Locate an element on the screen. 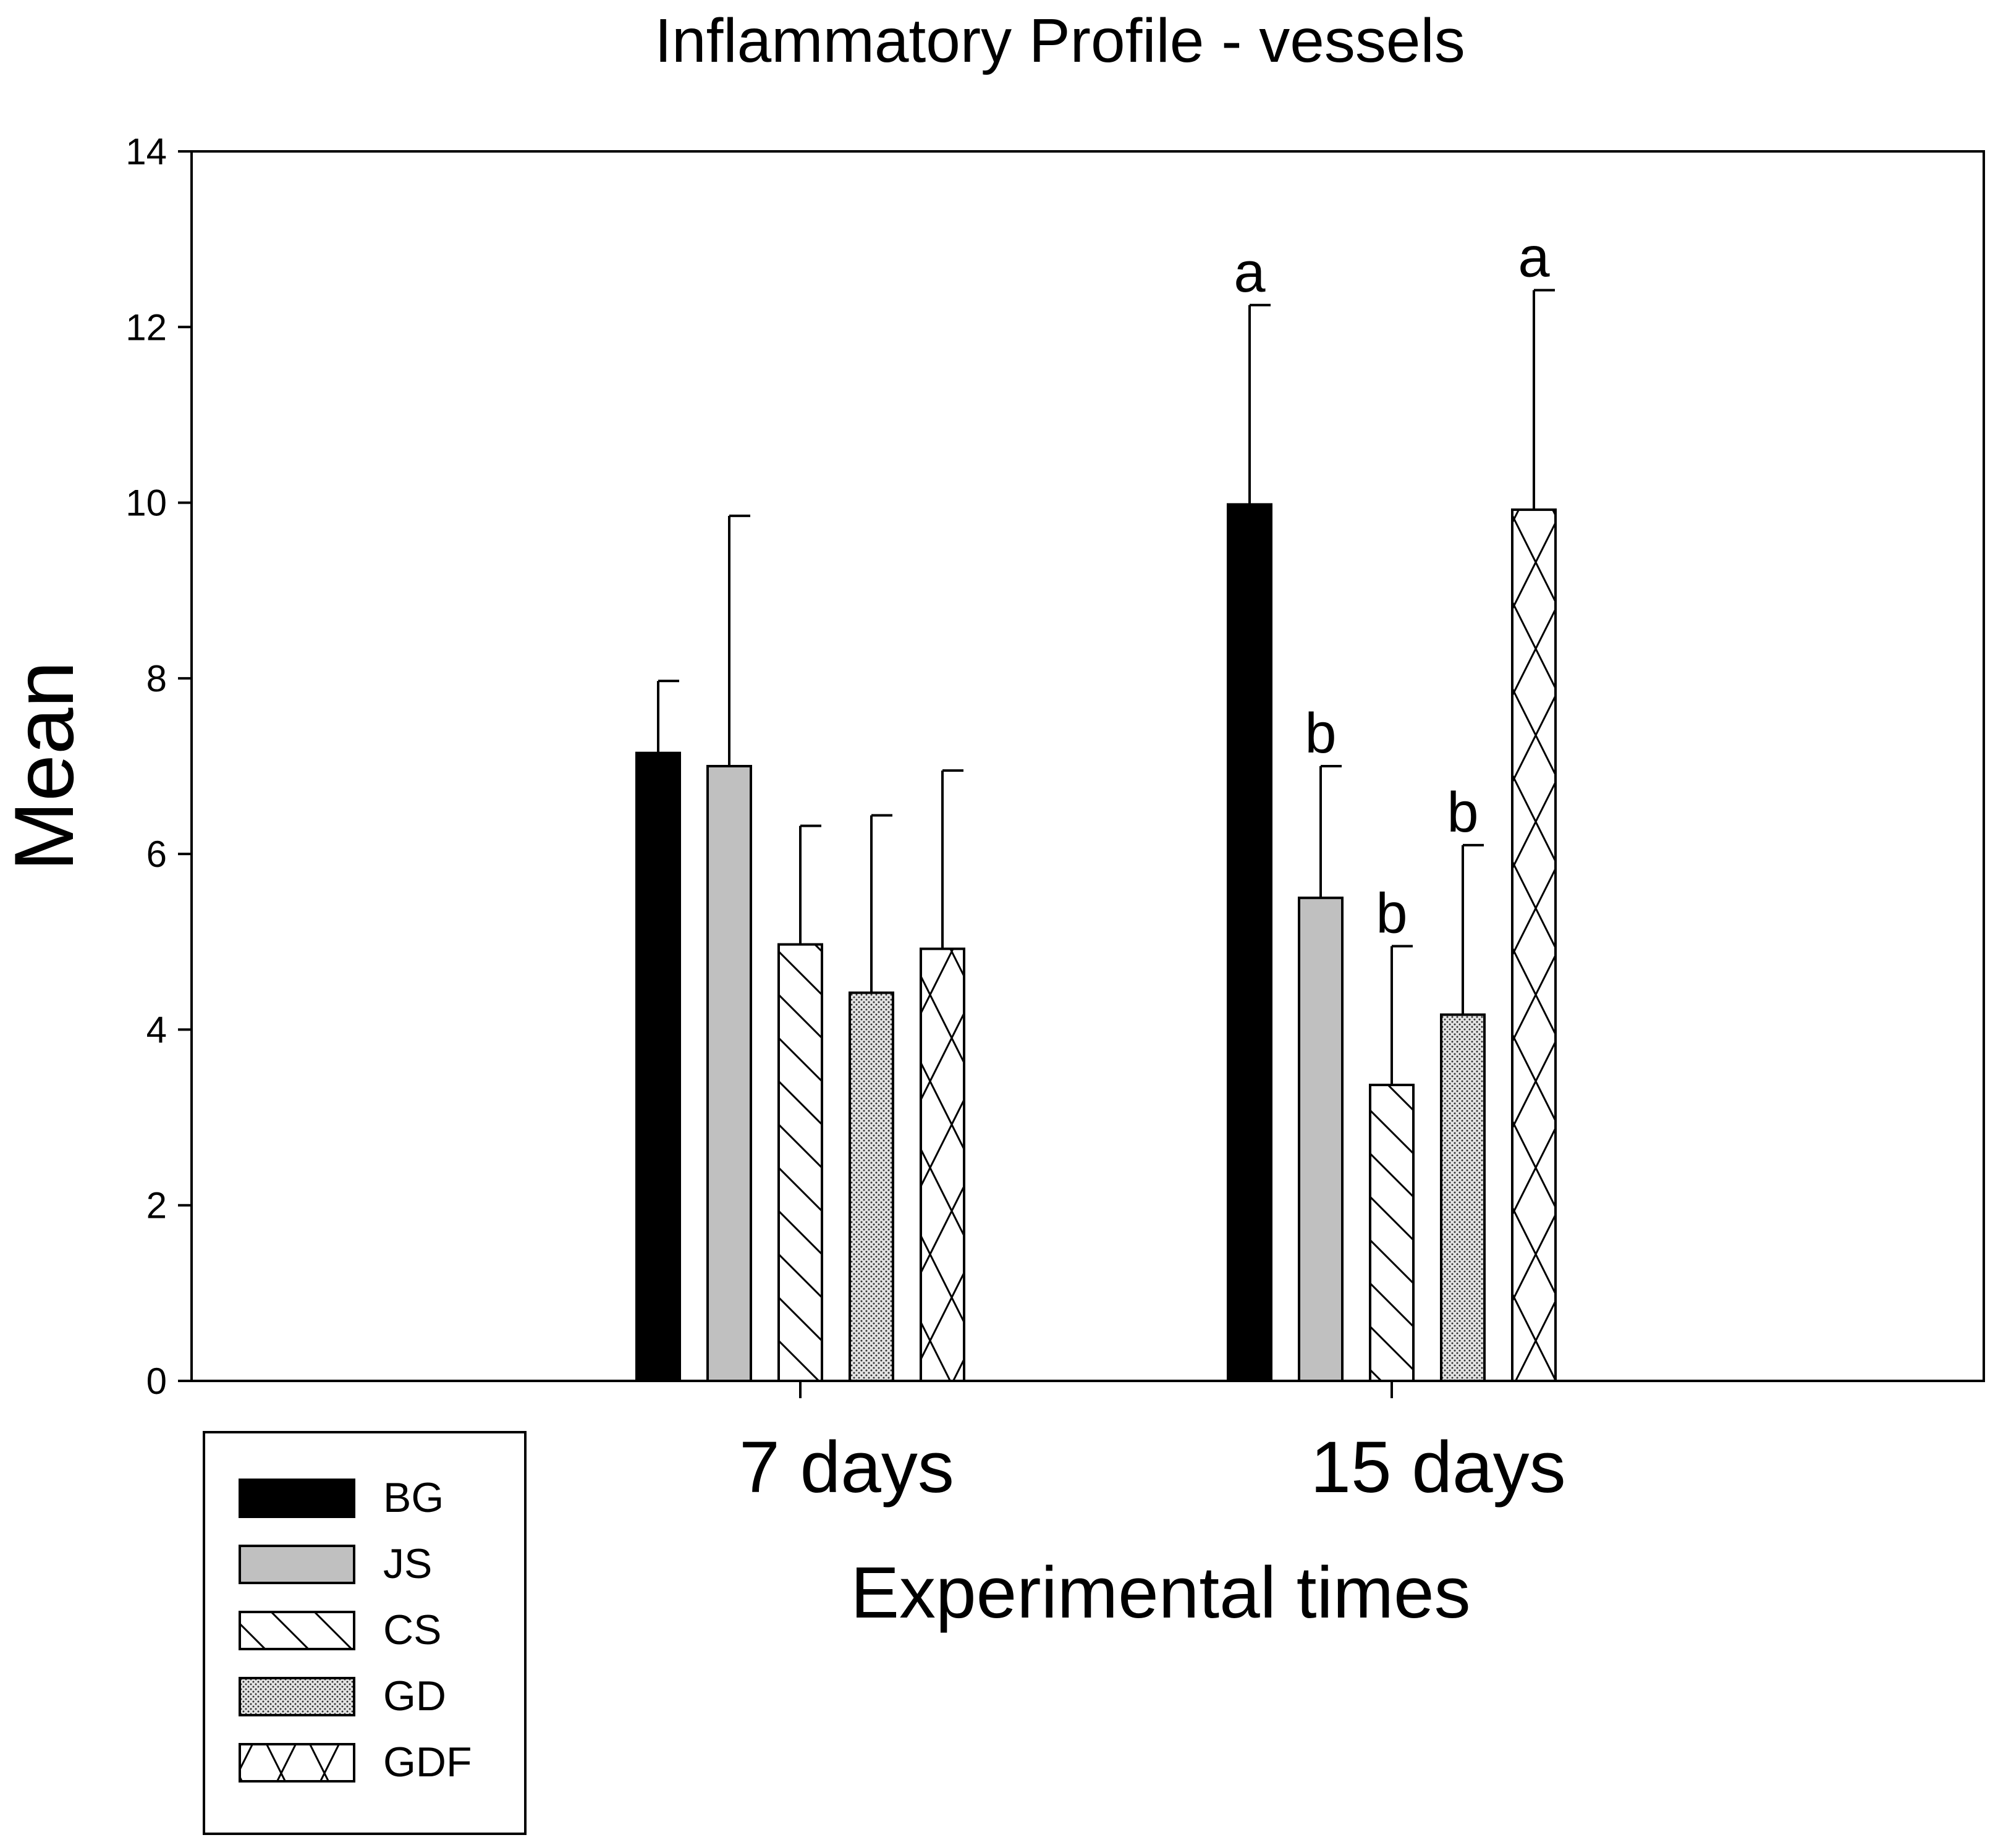  y-tick-label: 0 is located at coordinates (156, 1381).